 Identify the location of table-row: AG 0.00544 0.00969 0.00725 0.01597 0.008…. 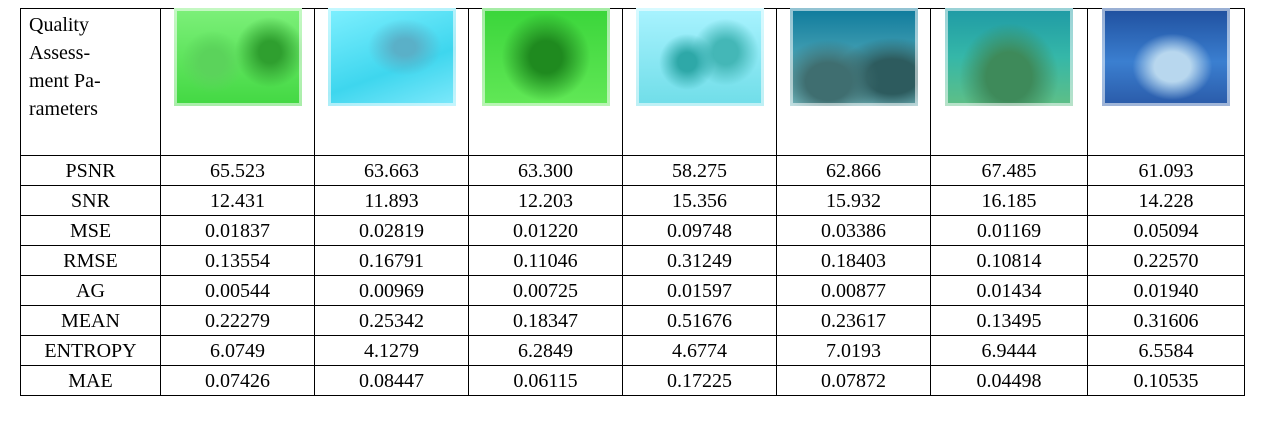
(632, 290).